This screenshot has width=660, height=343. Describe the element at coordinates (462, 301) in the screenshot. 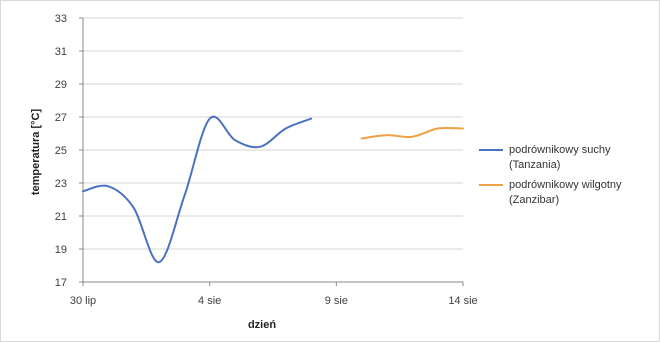

I see `x-tick-label-2010-08-14: 14 sie` at that location.